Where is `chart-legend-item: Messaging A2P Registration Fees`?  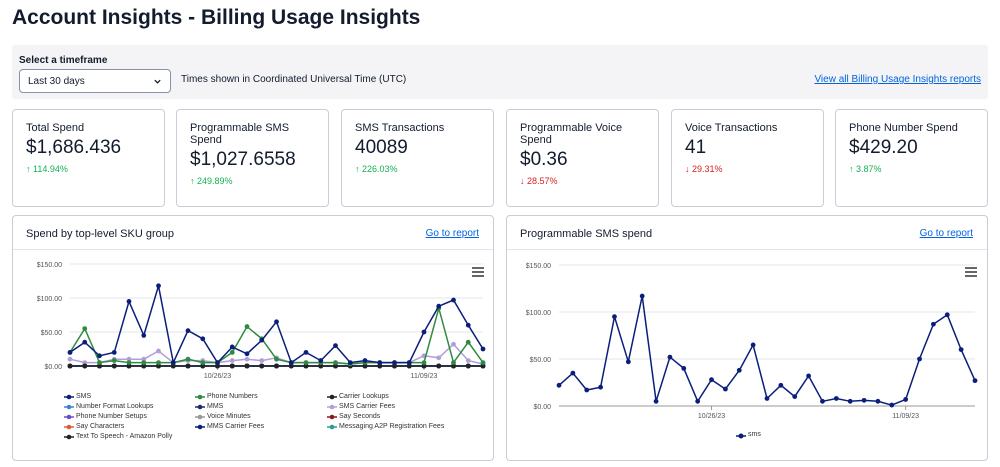 chart-legend-item: Messaging A2P Registration Fees is located at coordinates (385, 427).